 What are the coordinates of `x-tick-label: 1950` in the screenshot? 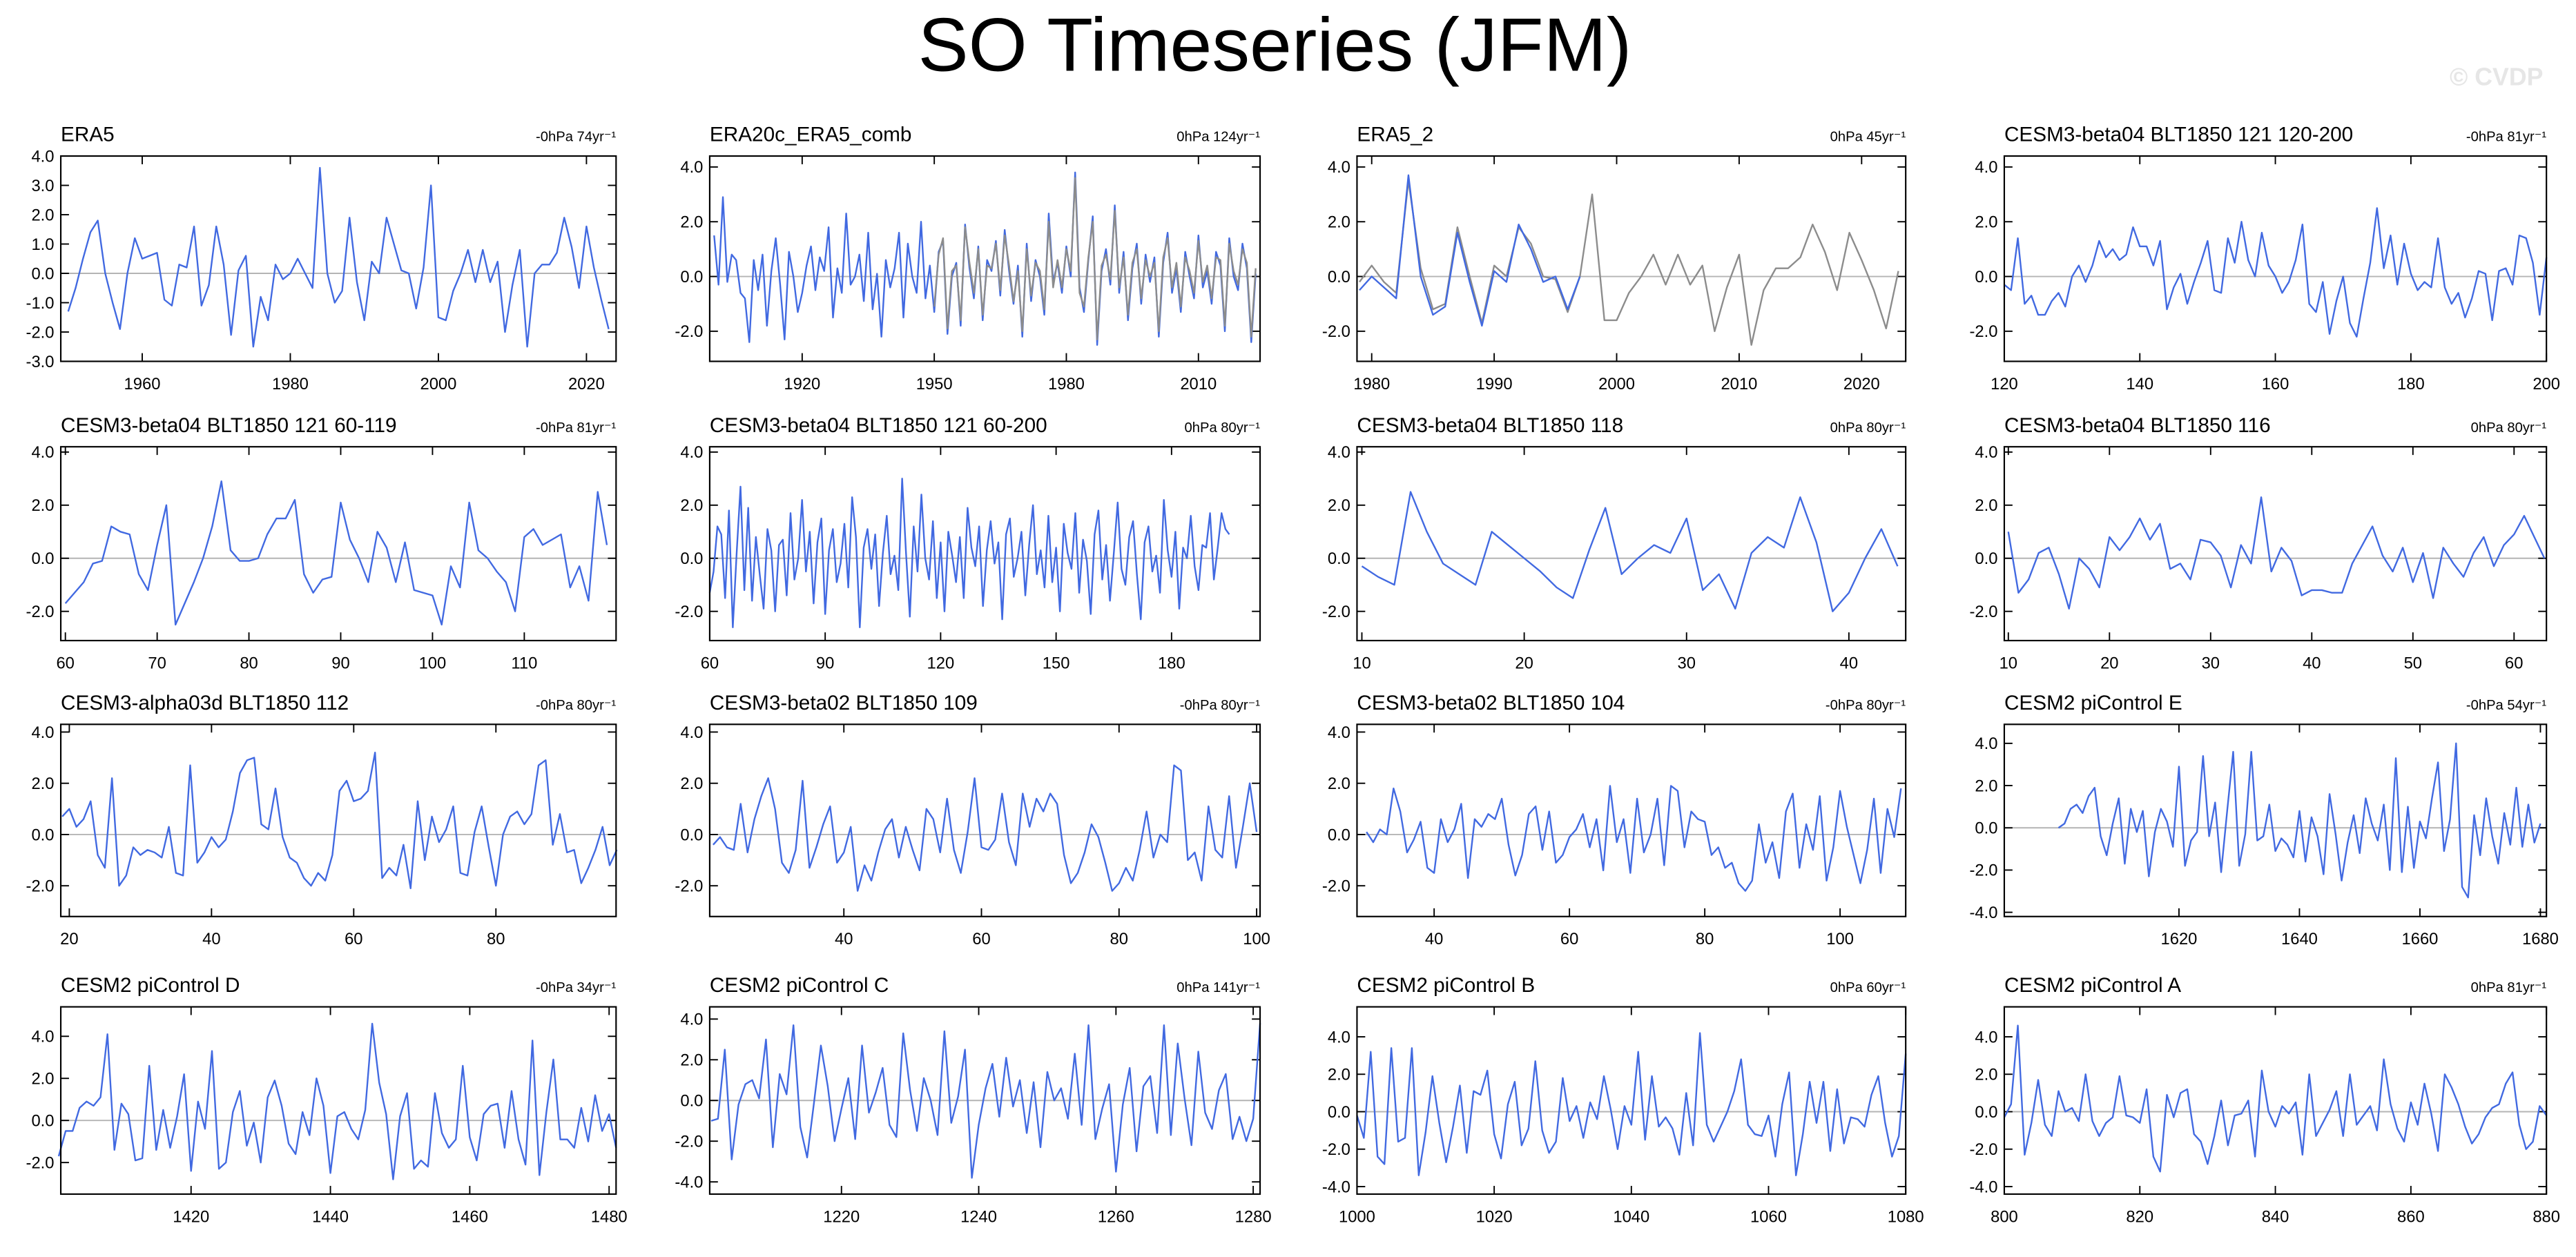 It's located at (935, 384).